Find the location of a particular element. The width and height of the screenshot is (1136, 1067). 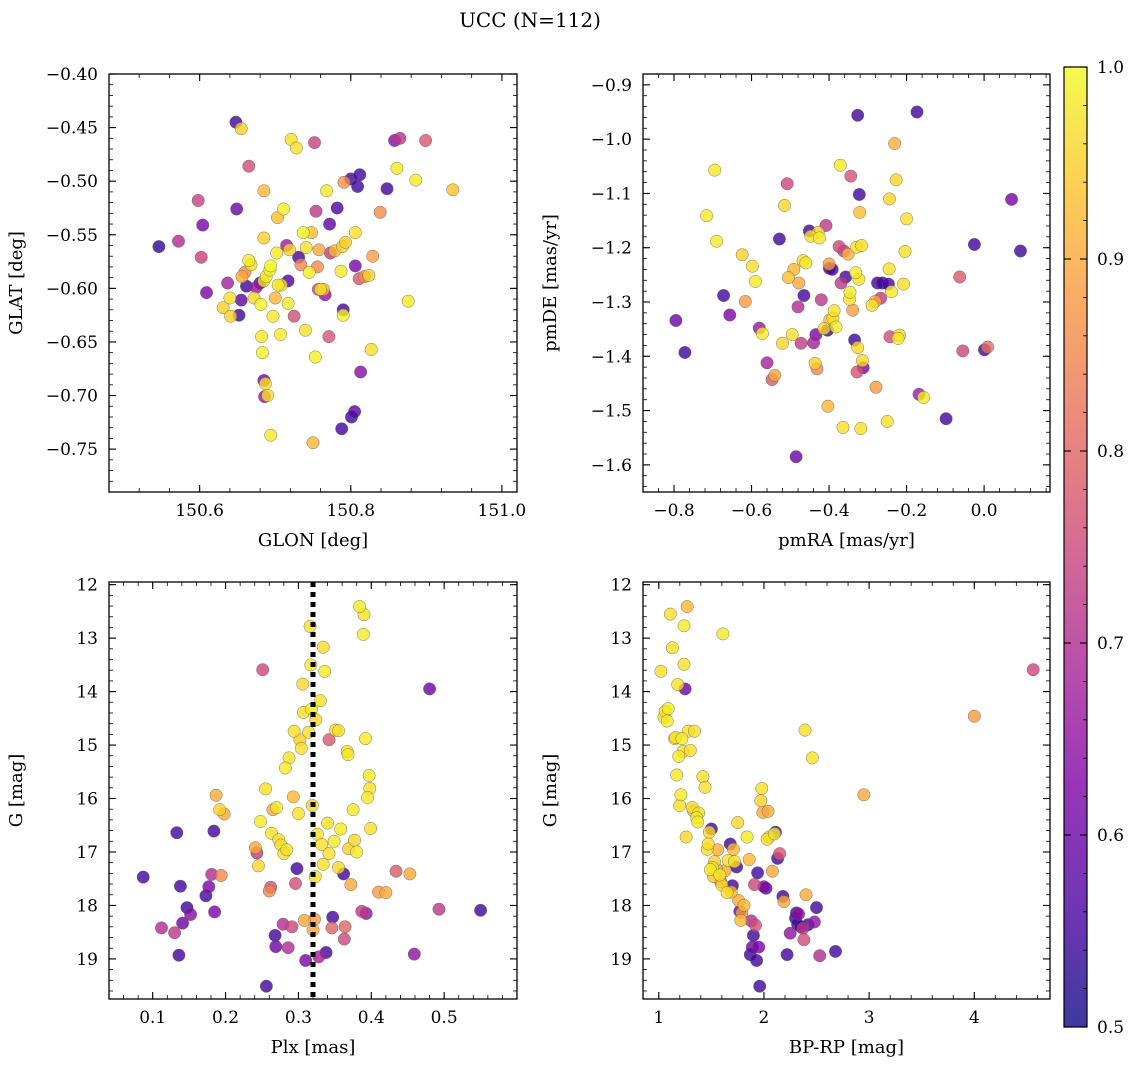

colorbar-tick-label: 0.9 is located at coordinates (1110, 260).